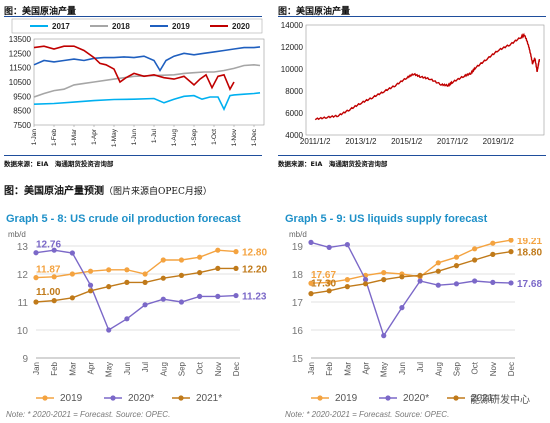  What do you see at coordinates (298, 275) in the screenshot?
I see `graph59-ytick: 18` at bounding box center [298, 275].